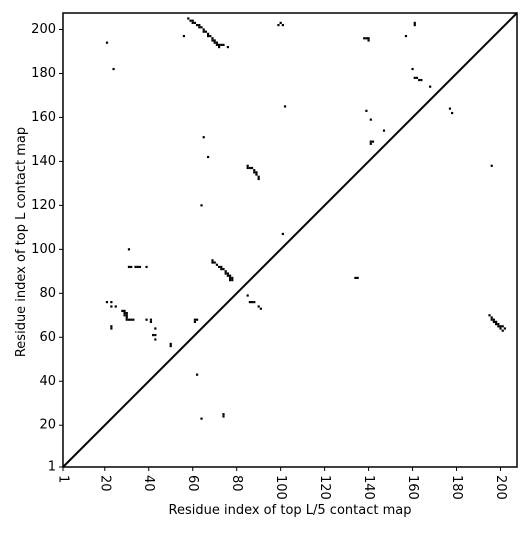  What do you see at coordinates (236, 483) in the screenshot?
I see `x-tick-label: 80` at bounding box center [236, 483].